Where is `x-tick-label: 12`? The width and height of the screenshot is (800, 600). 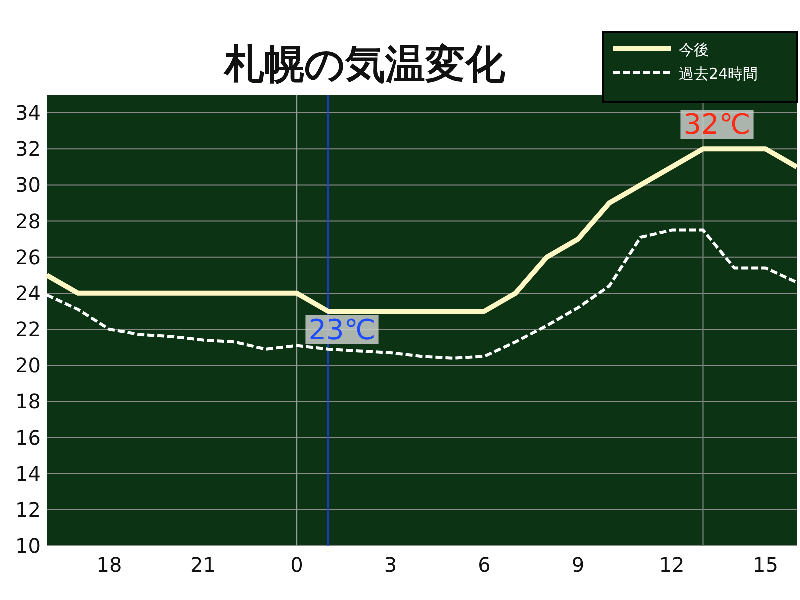
x-tick-label: 12 is located at coordinates (672, 565).